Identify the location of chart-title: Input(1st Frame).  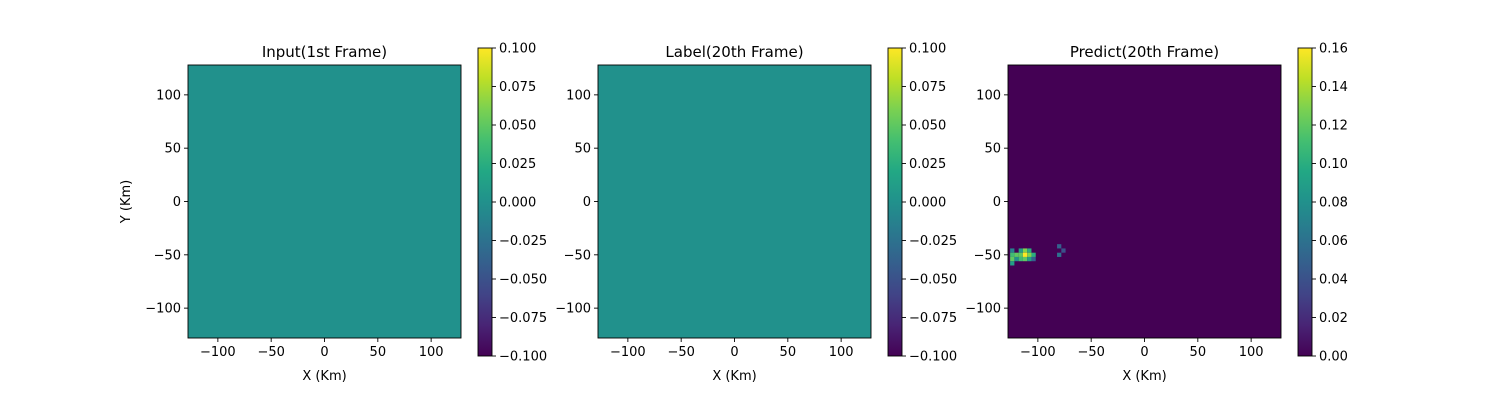
(324, 52).